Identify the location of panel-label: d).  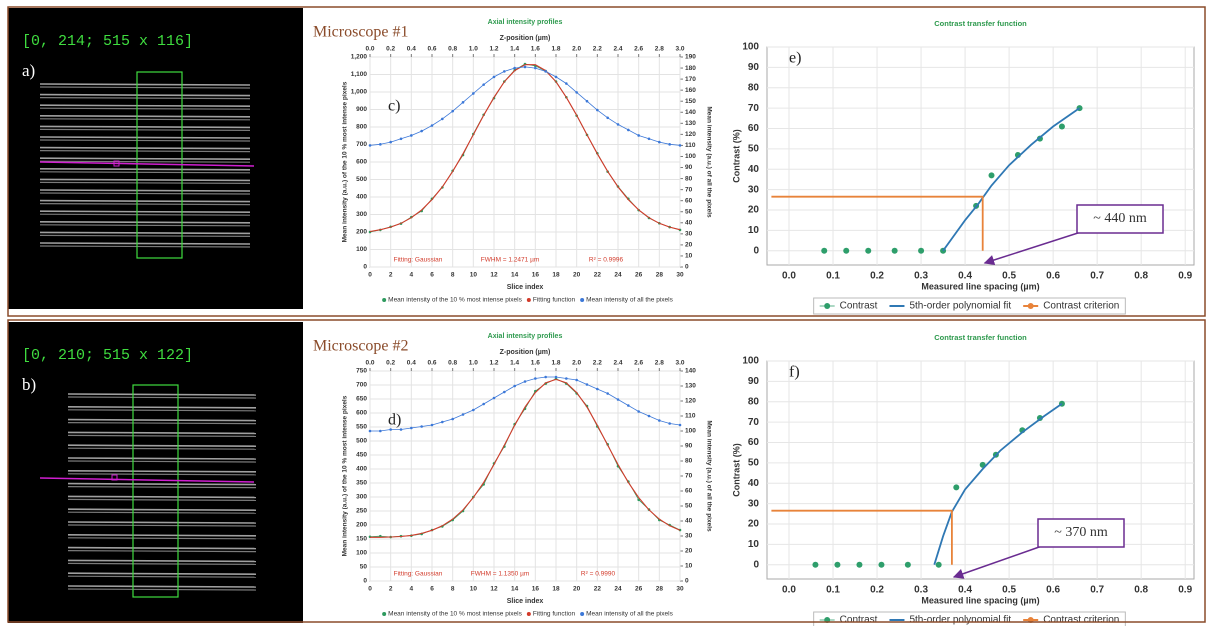
(394, 420).